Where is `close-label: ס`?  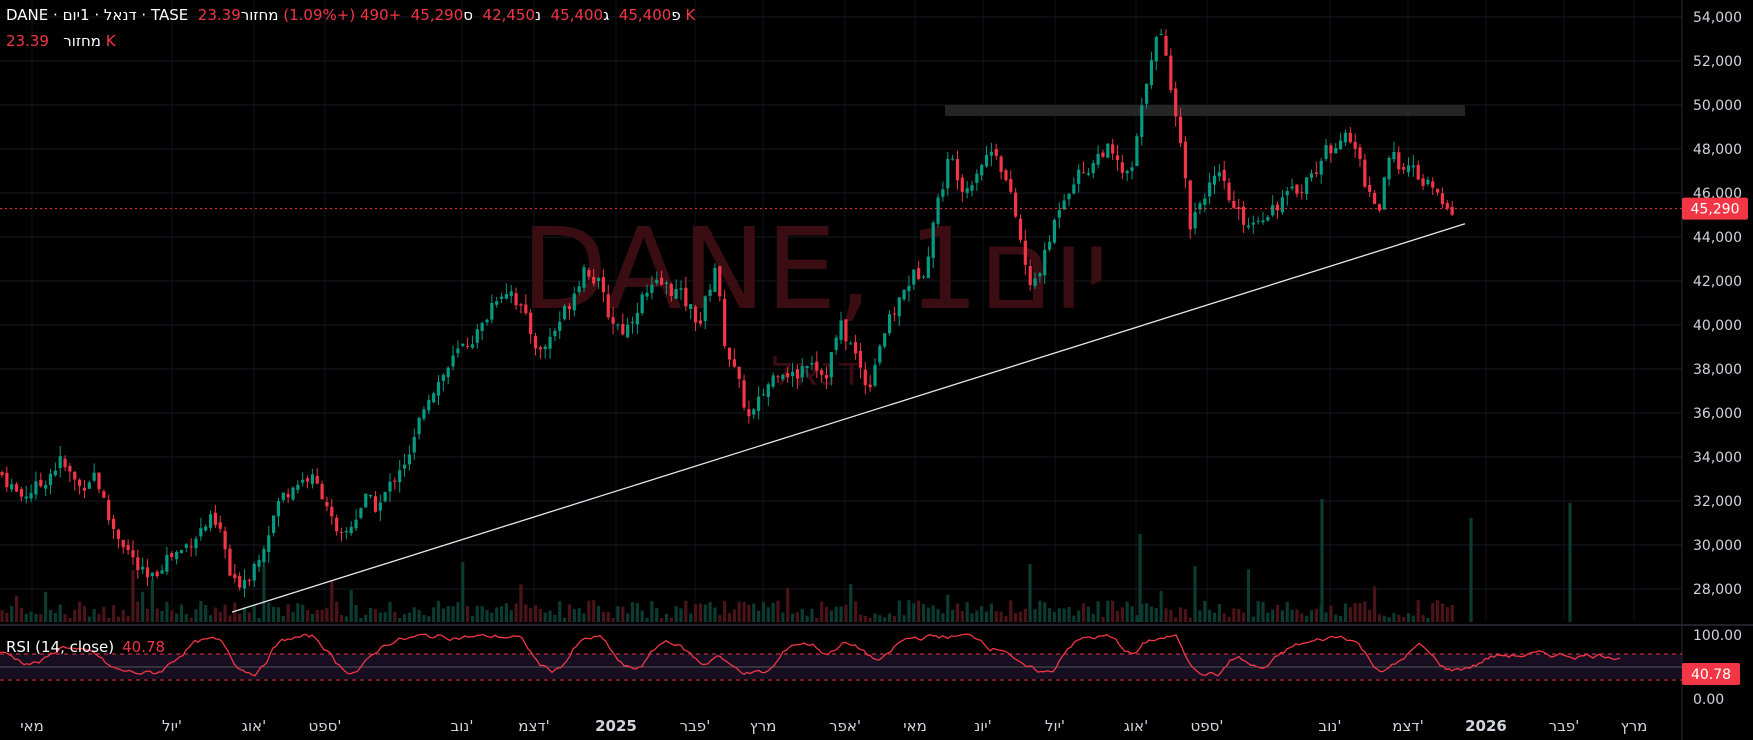 close-label: ס is located at coordinates (468, 15).